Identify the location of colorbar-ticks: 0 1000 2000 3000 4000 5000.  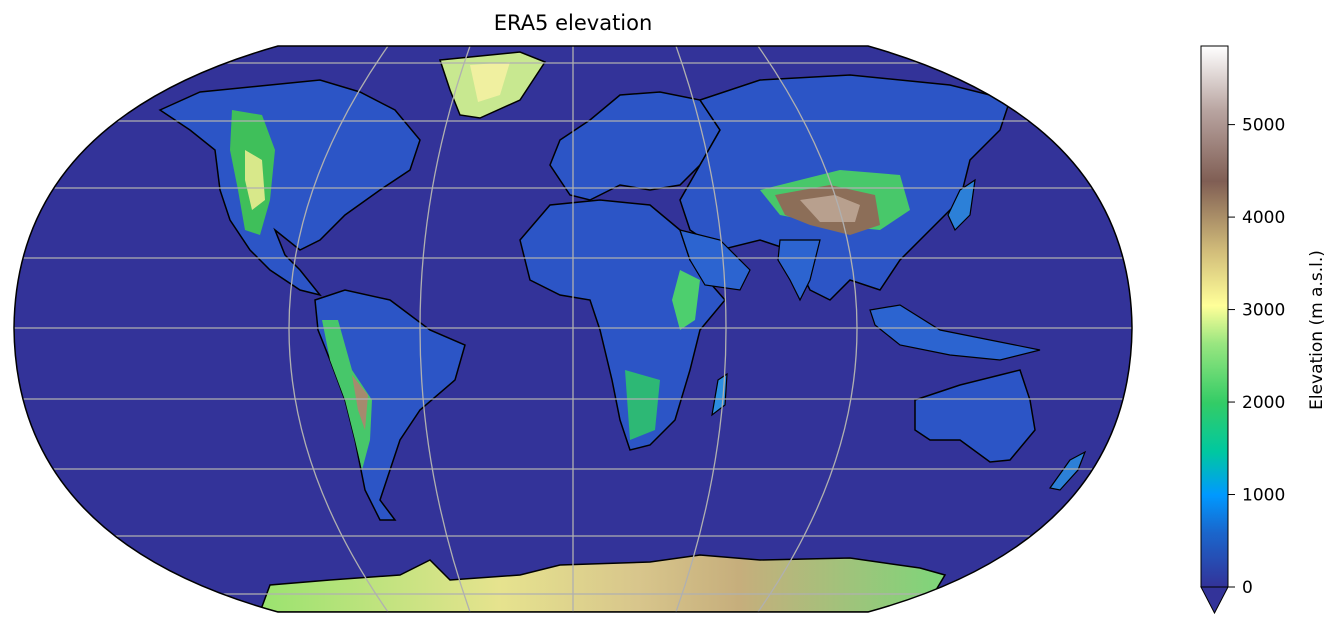
(1256, 357).